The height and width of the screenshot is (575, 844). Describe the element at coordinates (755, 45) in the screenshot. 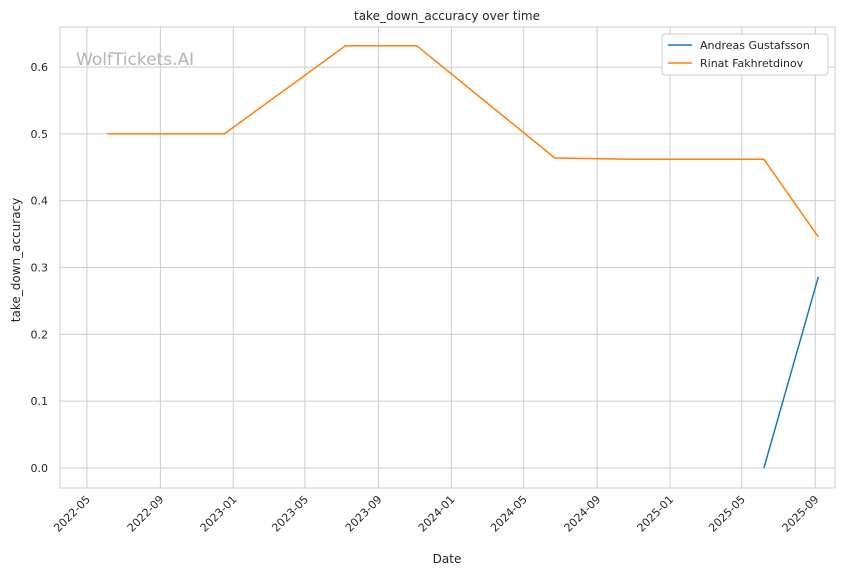

I see `legend-label: Andreas Gustafsson` at that location.